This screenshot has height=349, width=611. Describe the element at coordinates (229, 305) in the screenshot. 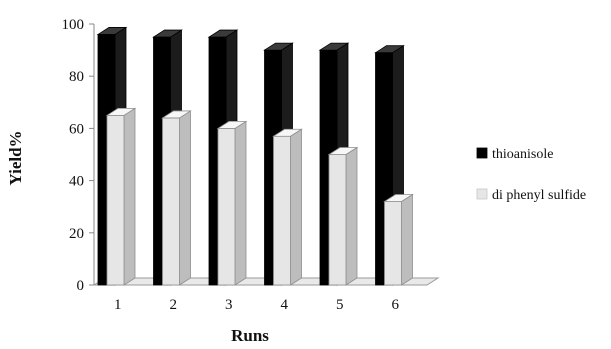

I see `x-tick-label: 3` at that location.